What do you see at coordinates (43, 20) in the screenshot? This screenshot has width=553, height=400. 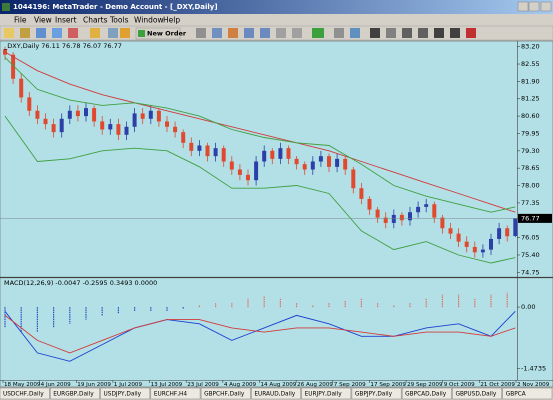 I see `menu-item: View` at bounding box center [43, 20].